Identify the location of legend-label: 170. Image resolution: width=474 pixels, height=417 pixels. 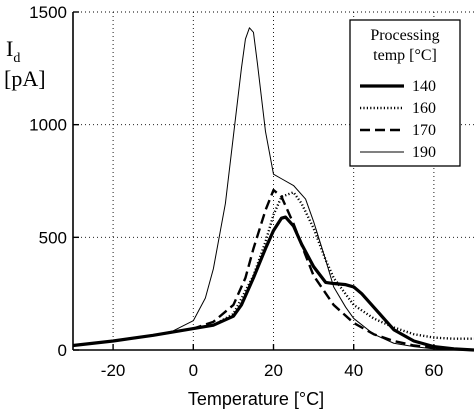
(424, 130).